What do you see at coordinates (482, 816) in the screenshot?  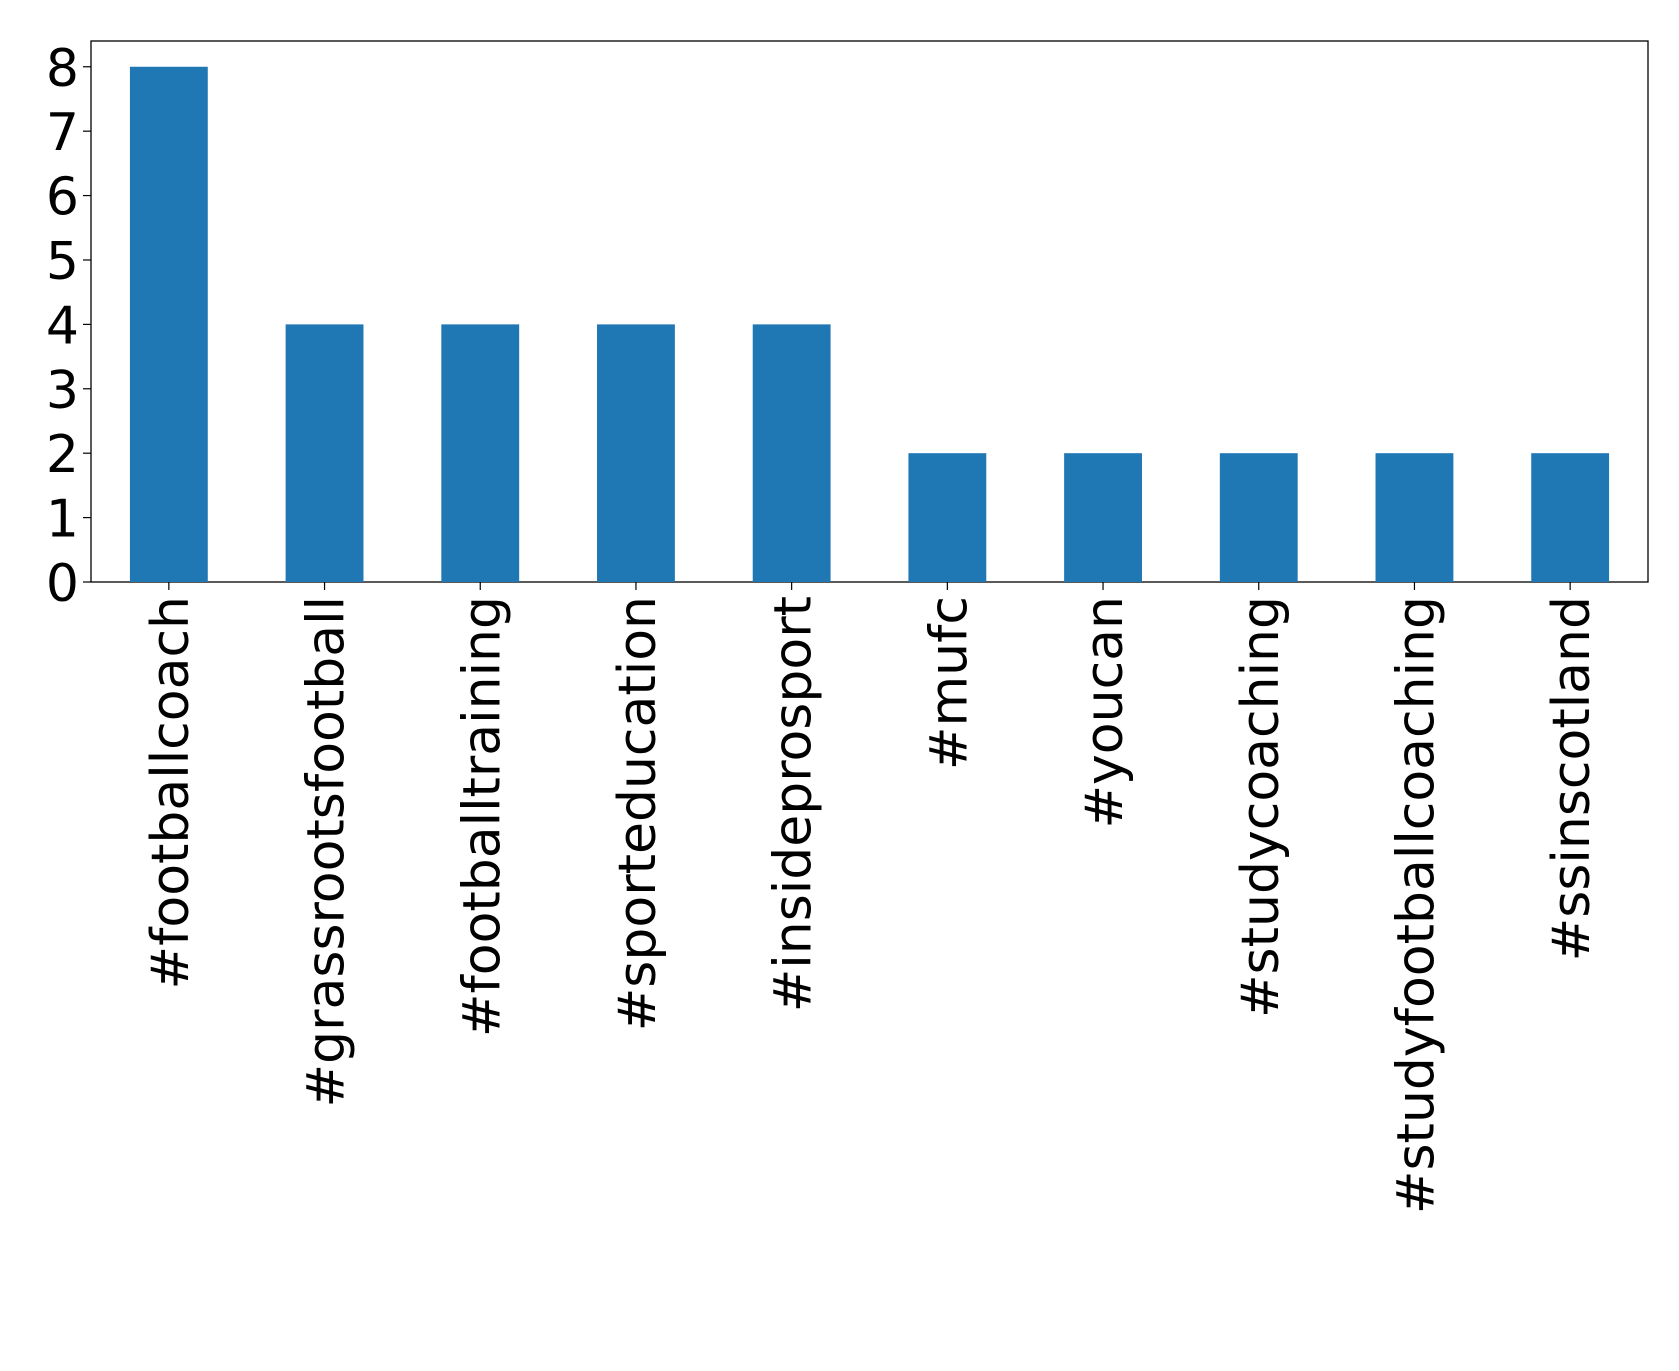 I see `x-tick-label: #footballtraining` at bounding box center [482, 816].